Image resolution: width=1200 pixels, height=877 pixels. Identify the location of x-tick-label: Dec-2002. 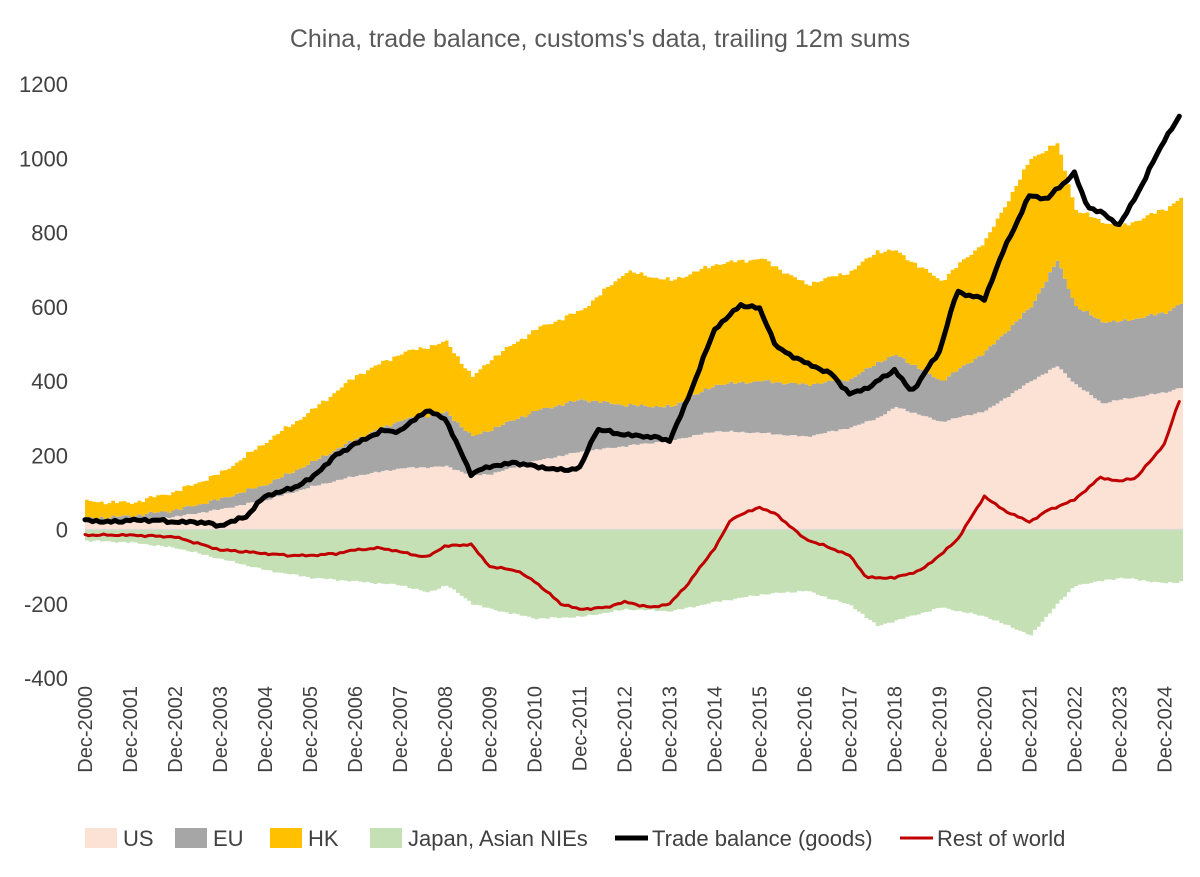
(176, 729).